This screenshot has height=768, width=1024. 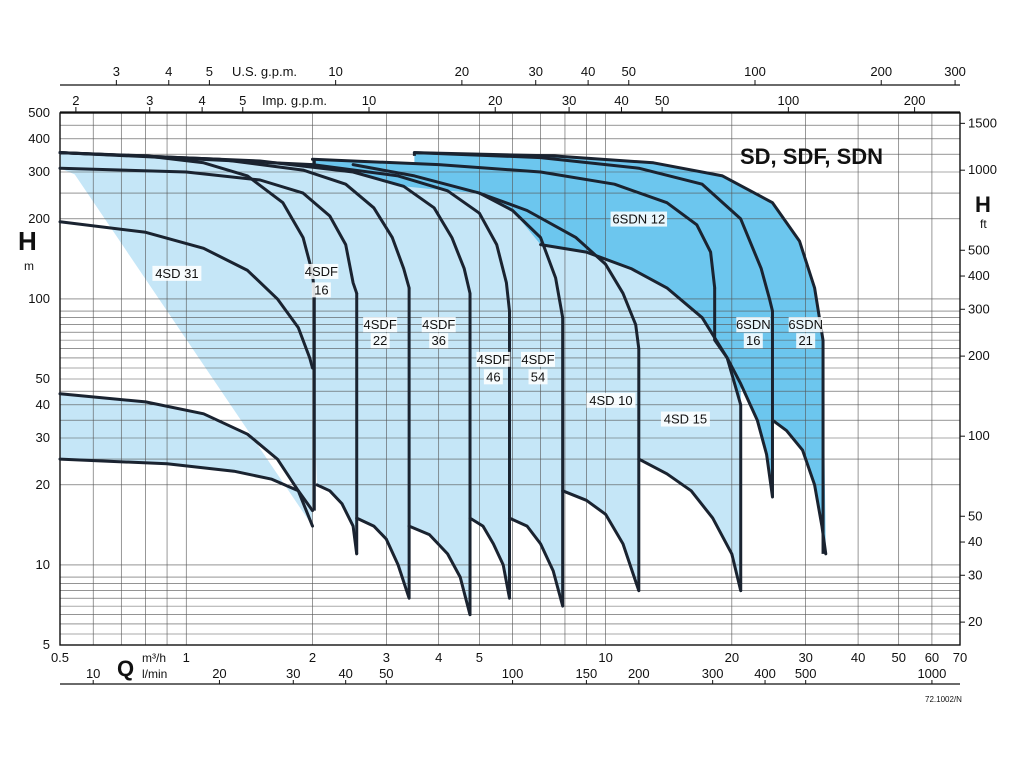 I want to click on curve-4sdf-22-low, so click(x=383, y=558).